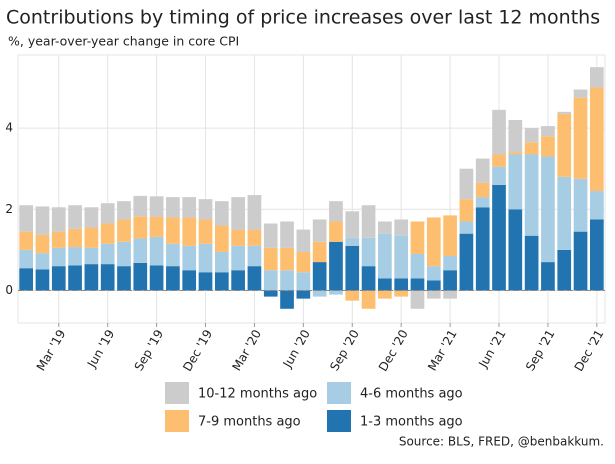 This screenshot has height=464, width=615. What do you see at coordinates (51, 350) in the screenshot?
I see `x-tick-label: Mar '19` at bounding box center [51, 350].